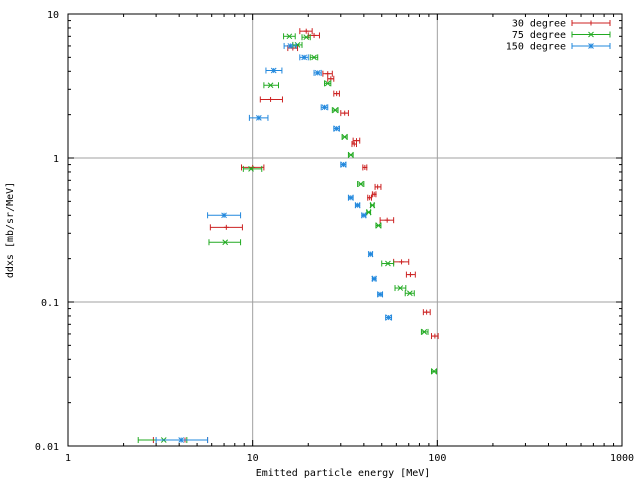 This screenshot has width=640, height=480. Describe the element at coordinates (437, 458) in the screenshot. I see `x-tick-label: 100` at that location.